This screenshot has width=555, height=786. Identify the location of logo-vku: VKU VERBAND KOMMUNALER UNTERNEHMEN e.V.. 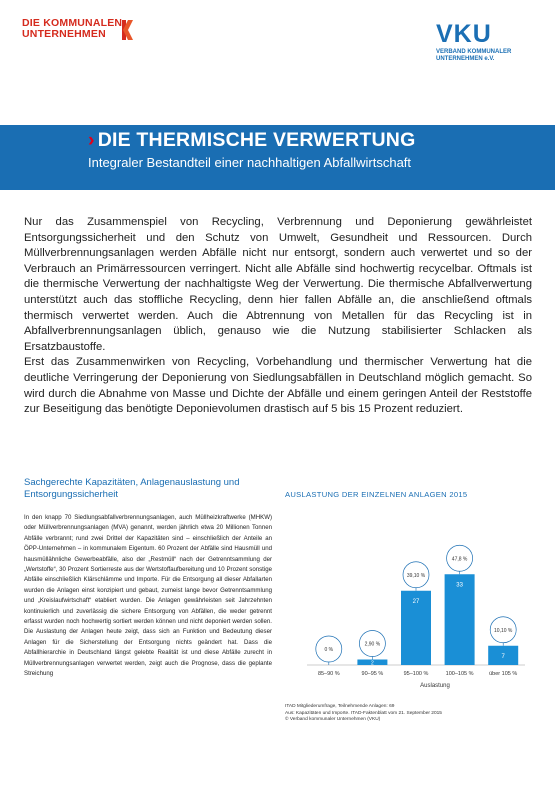
(486, 42).